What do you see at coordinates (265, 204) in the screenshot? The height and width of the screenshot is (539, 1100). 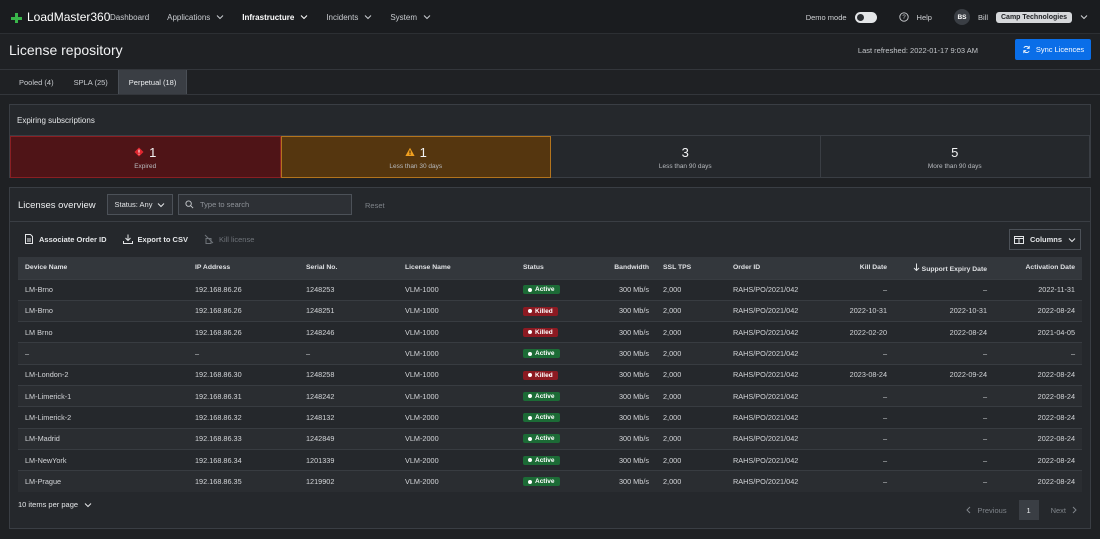 I see `search-input: Type to search` at bounding box center [265, 204].